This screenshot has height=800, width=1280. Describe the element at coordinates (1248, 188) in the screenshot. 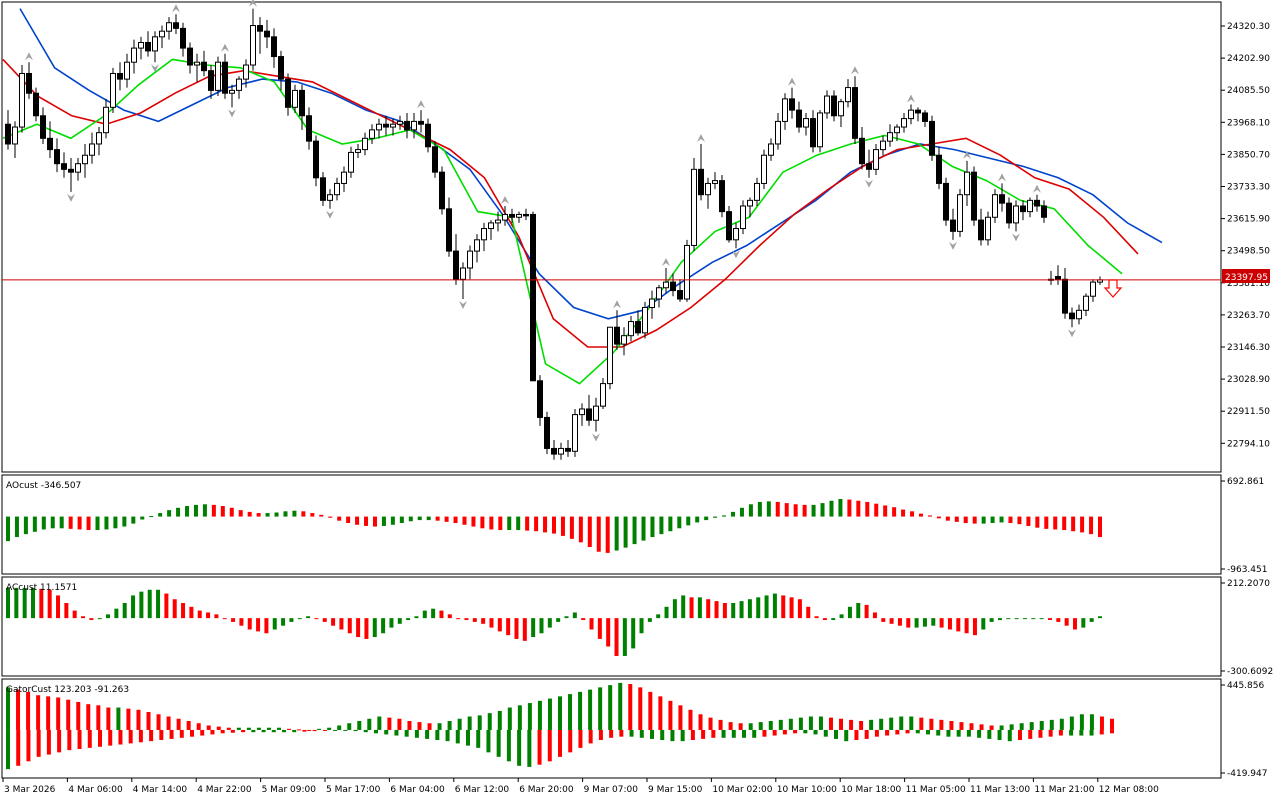

I see `y-tick-label: 23733.30` at that location.